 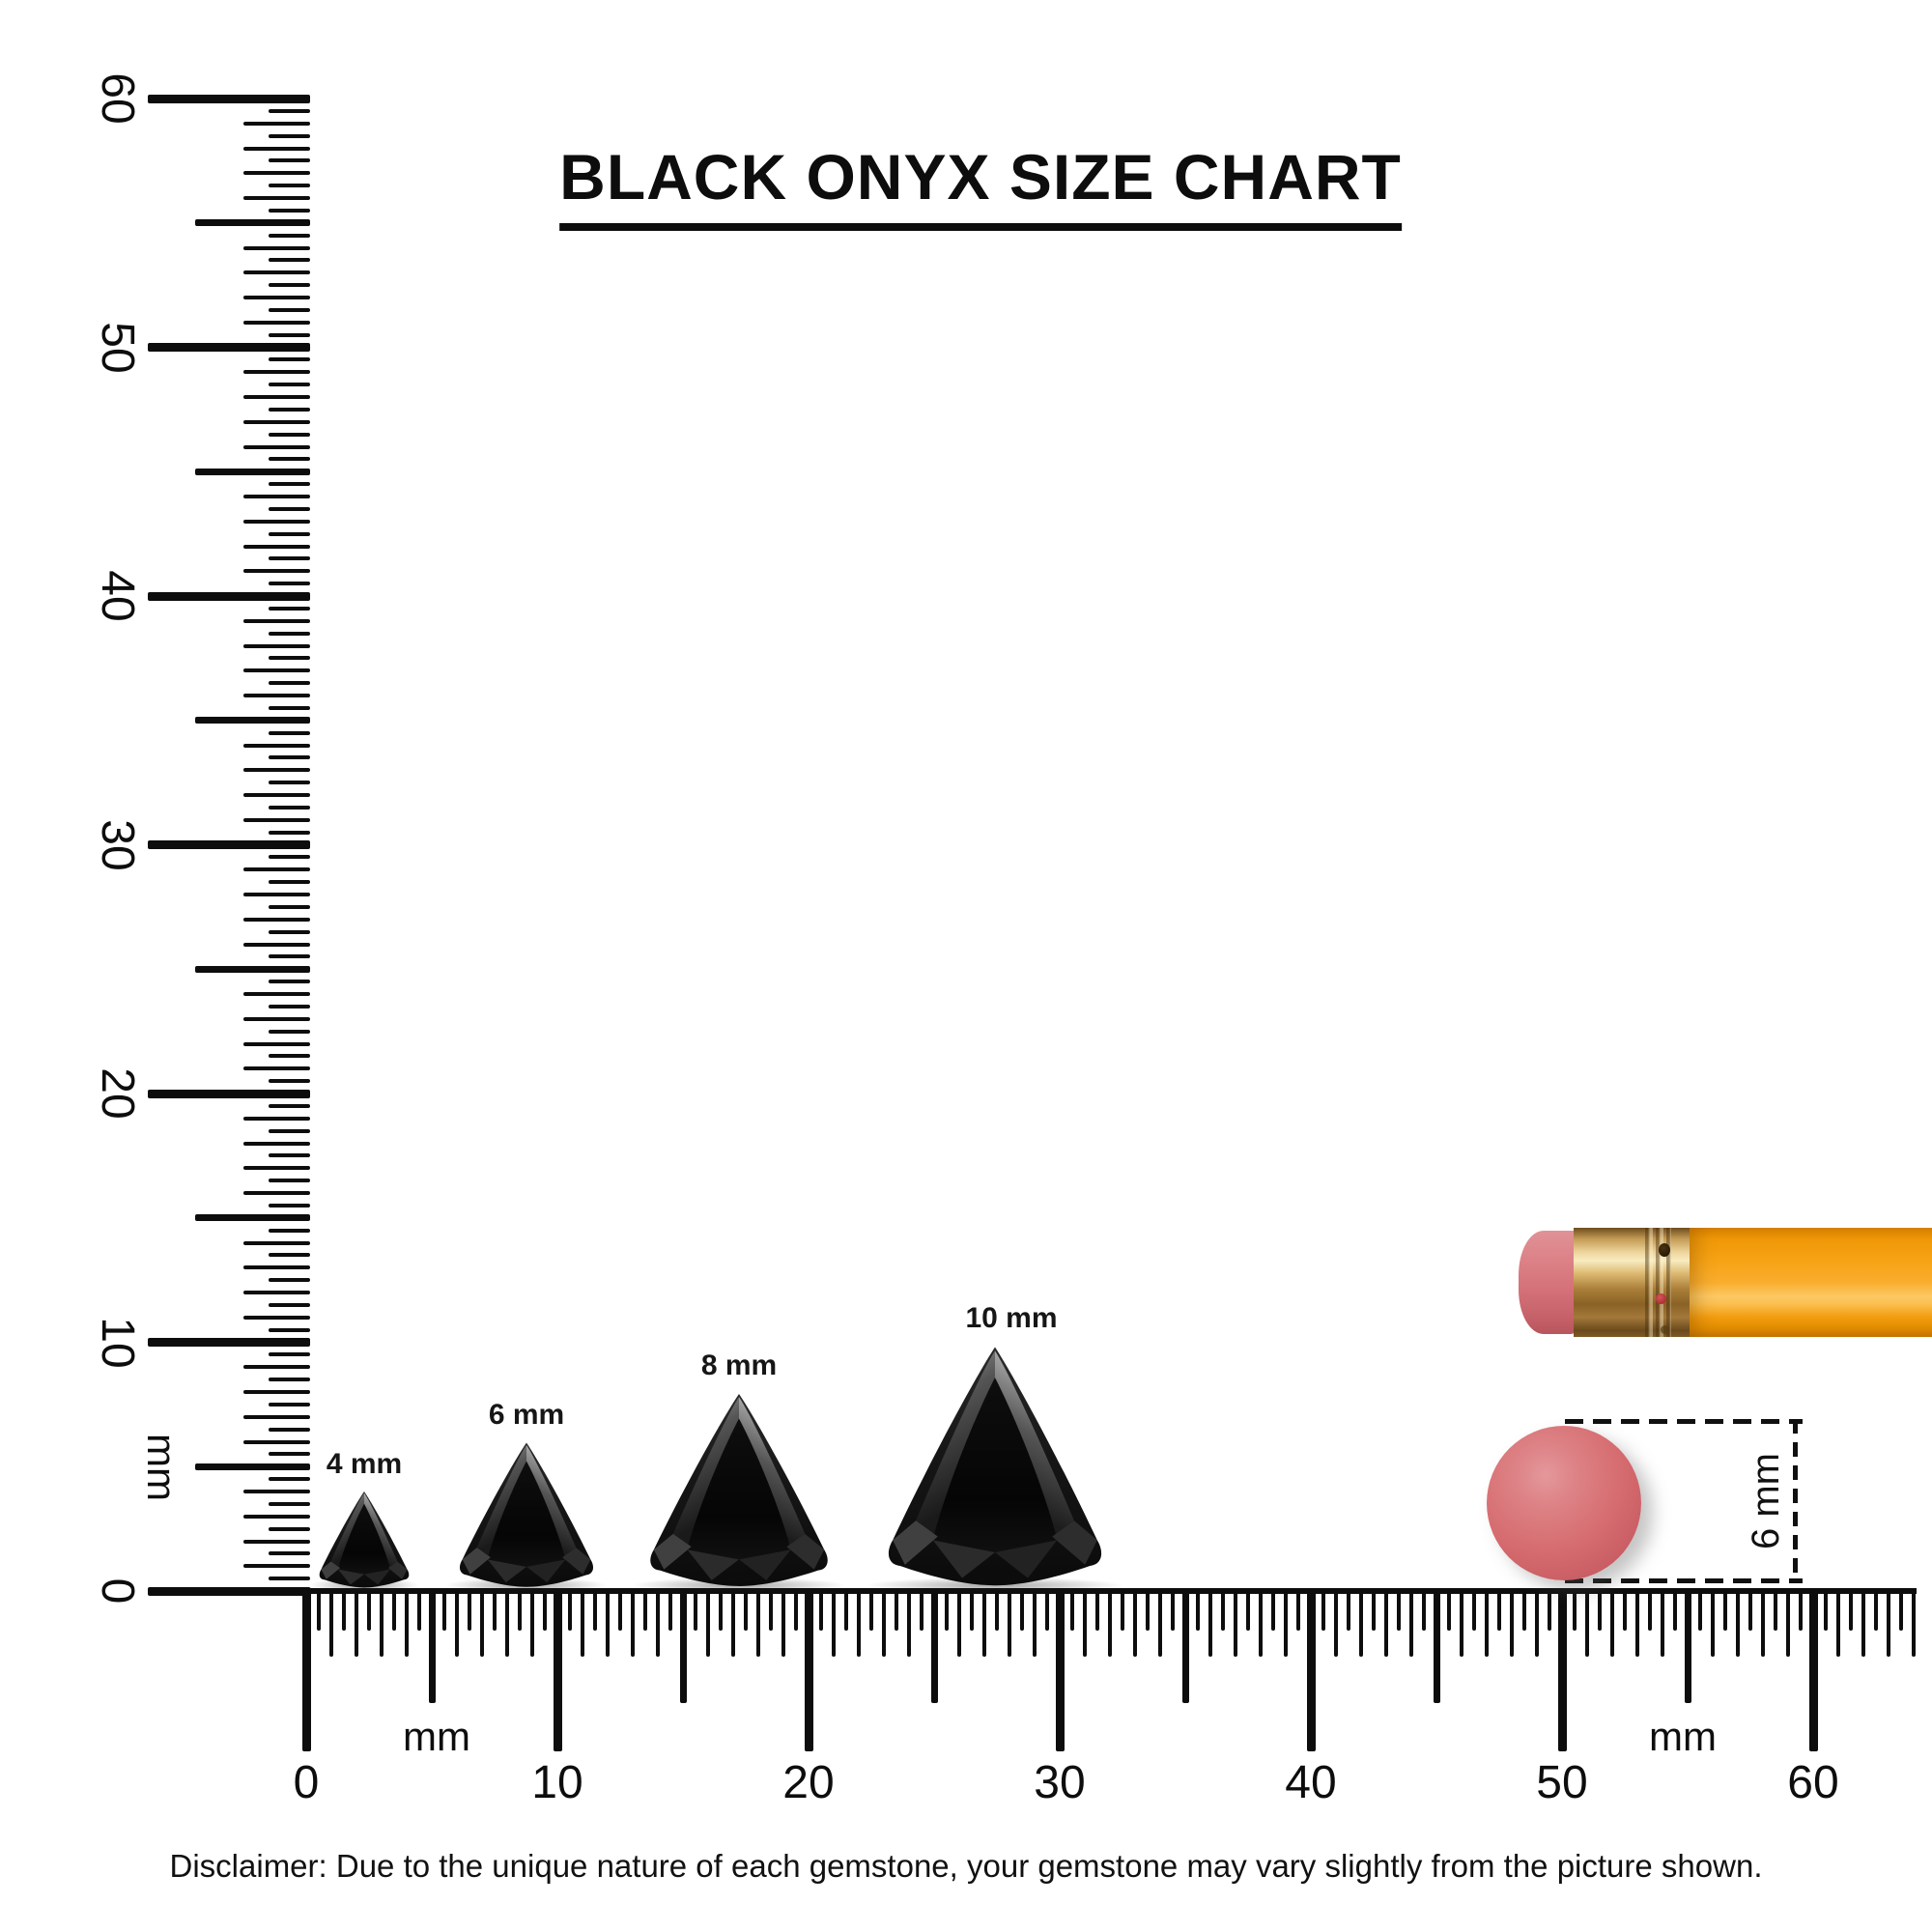 I want to click on ferrule-dimple-red, so click(x=1661, y=1298).